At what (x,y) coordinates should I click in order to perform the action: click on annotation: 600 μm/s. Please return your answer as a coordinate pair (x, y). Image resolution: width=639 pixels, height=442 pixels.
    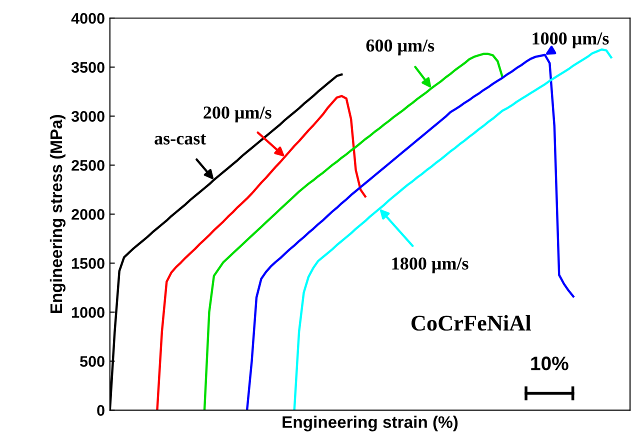
    Looking at the image, I should click on (400, 47).